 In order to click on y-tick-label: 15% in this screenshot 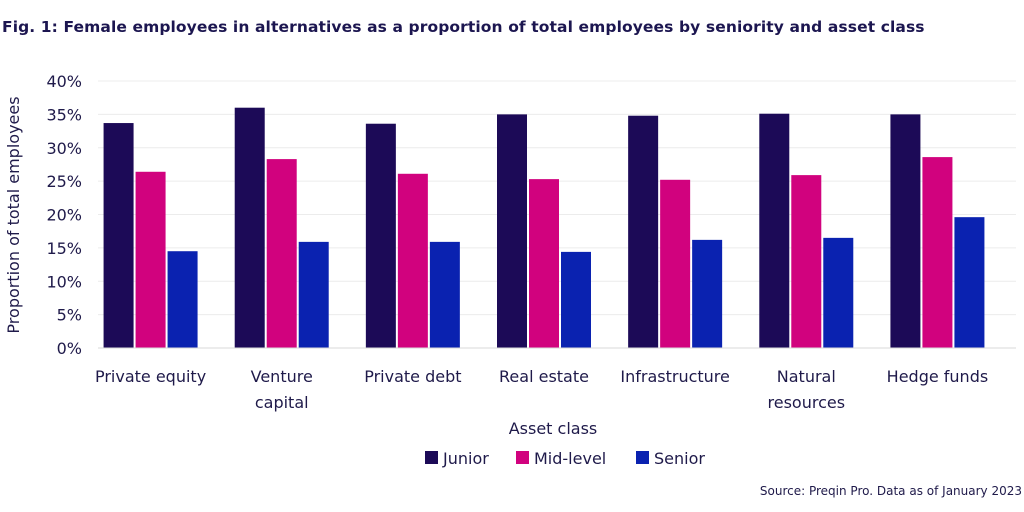, I will do `click(64, 248)`.